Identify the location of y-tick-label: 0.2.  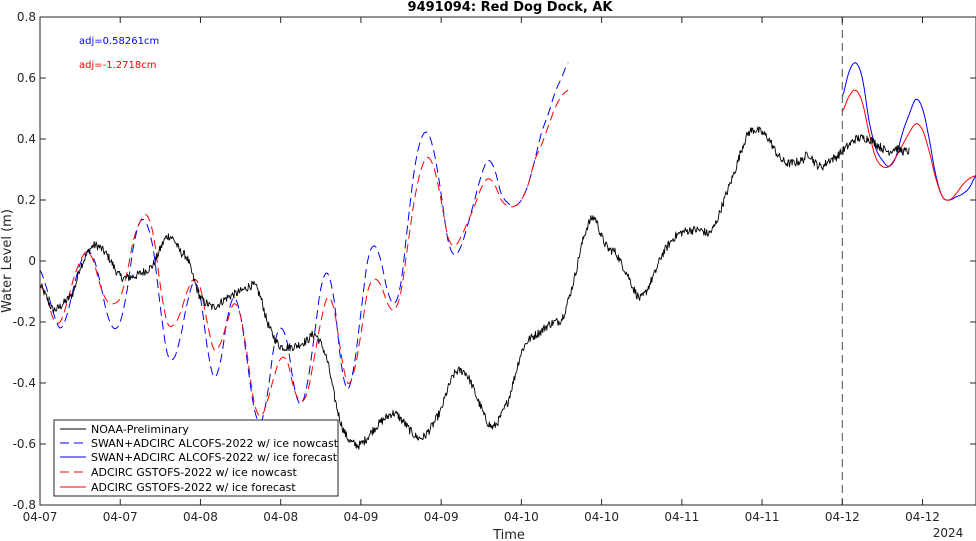
(26, 200).